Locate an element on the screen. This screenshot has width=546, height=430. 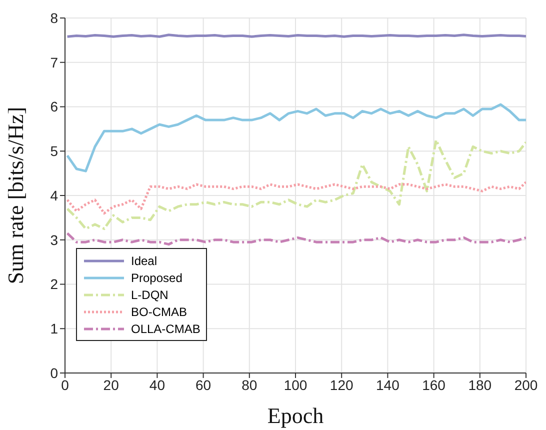
y-tick-label: 3 is located at coordinates (54, 240).